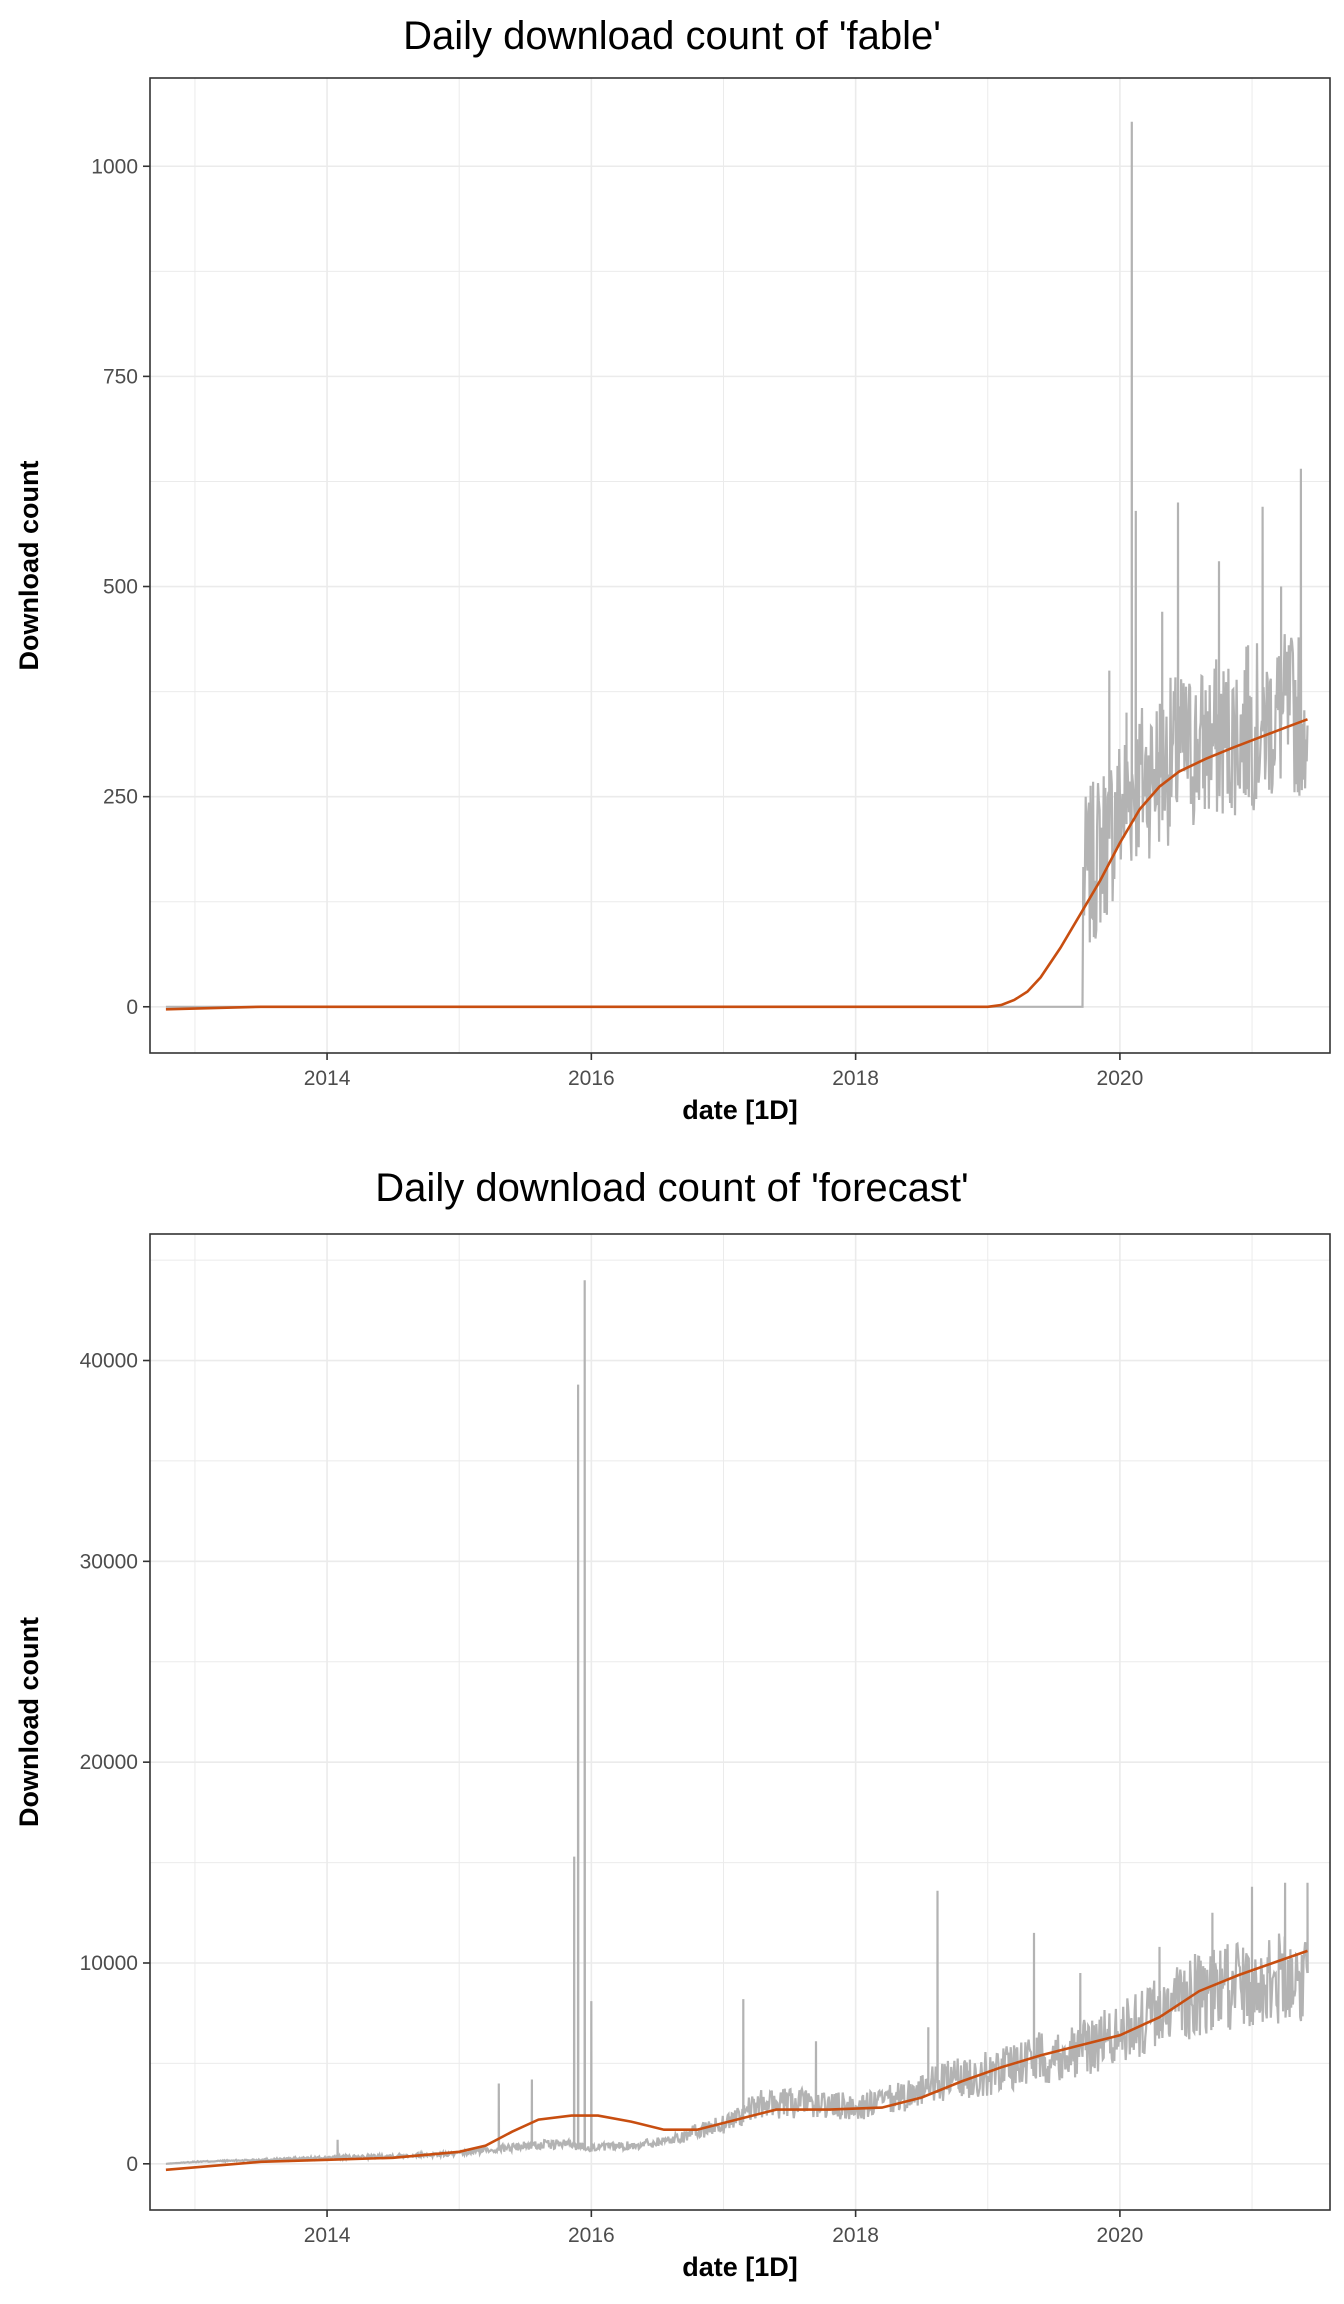 Image resolution: width=1344 pixels, height=2304 pixels. I want to click on y-tick-label: 250, so click(120, 797).